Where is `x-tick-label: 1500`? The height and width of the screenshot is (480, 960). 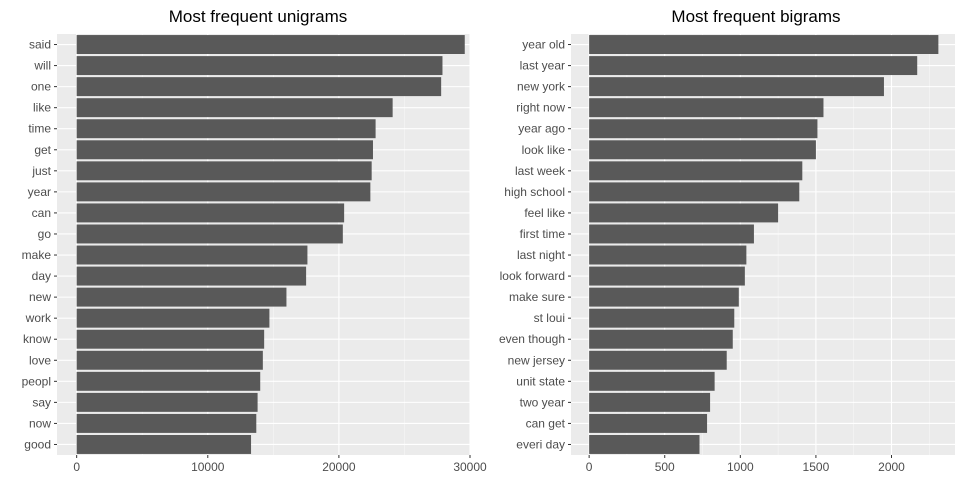 x-tick-label: 1500 is located at coordinates (816, 467).